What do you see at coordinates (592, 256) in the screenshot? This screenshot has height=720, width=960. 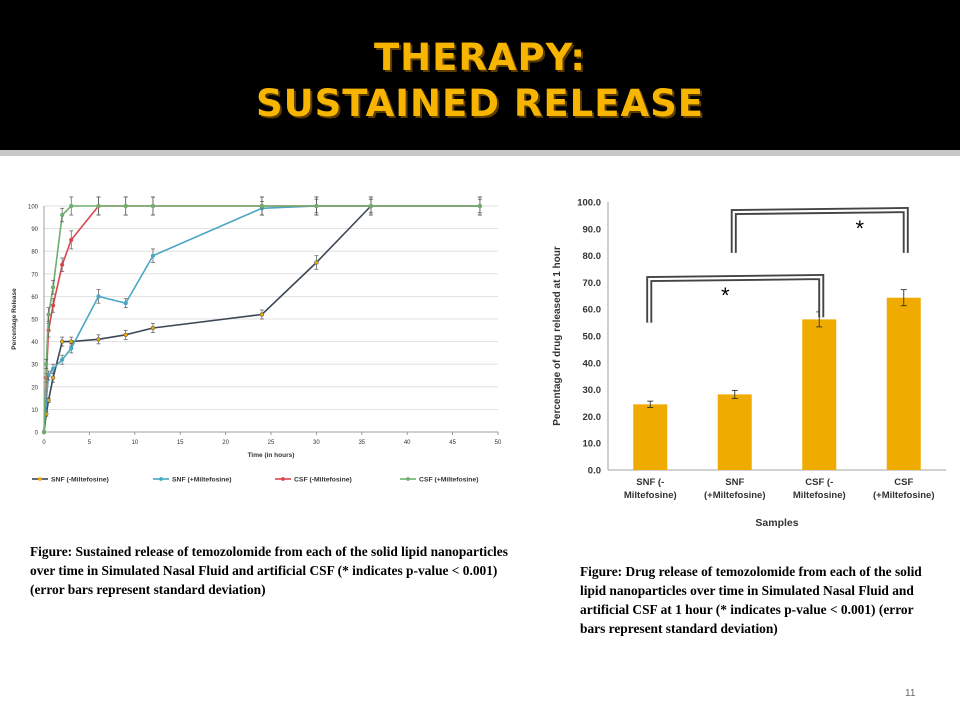 I see `y-tick-label: 80.0` at bounding box center [592, 256].